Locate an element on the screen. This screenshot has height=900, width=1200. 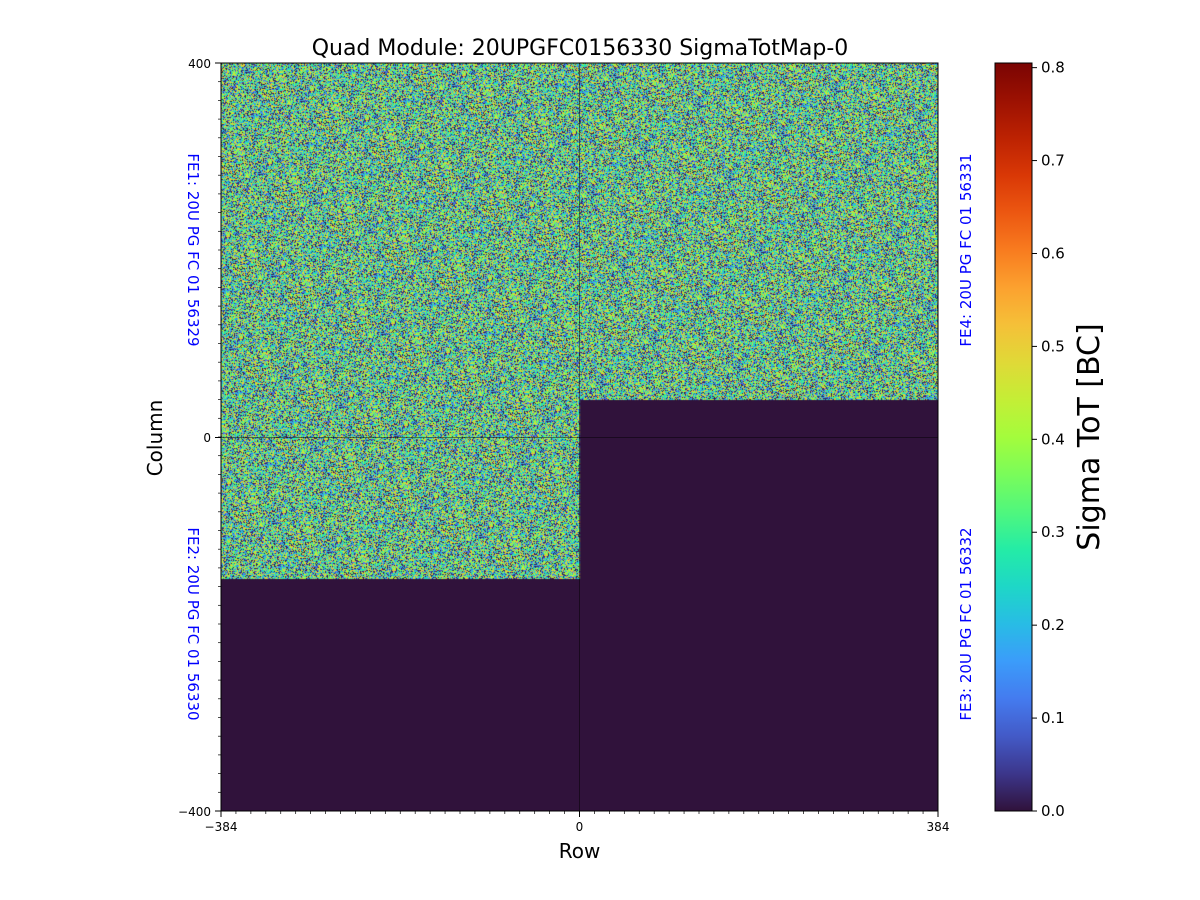
colorbar-tick-label: 0.7 is located at coordinates (1053, 161).